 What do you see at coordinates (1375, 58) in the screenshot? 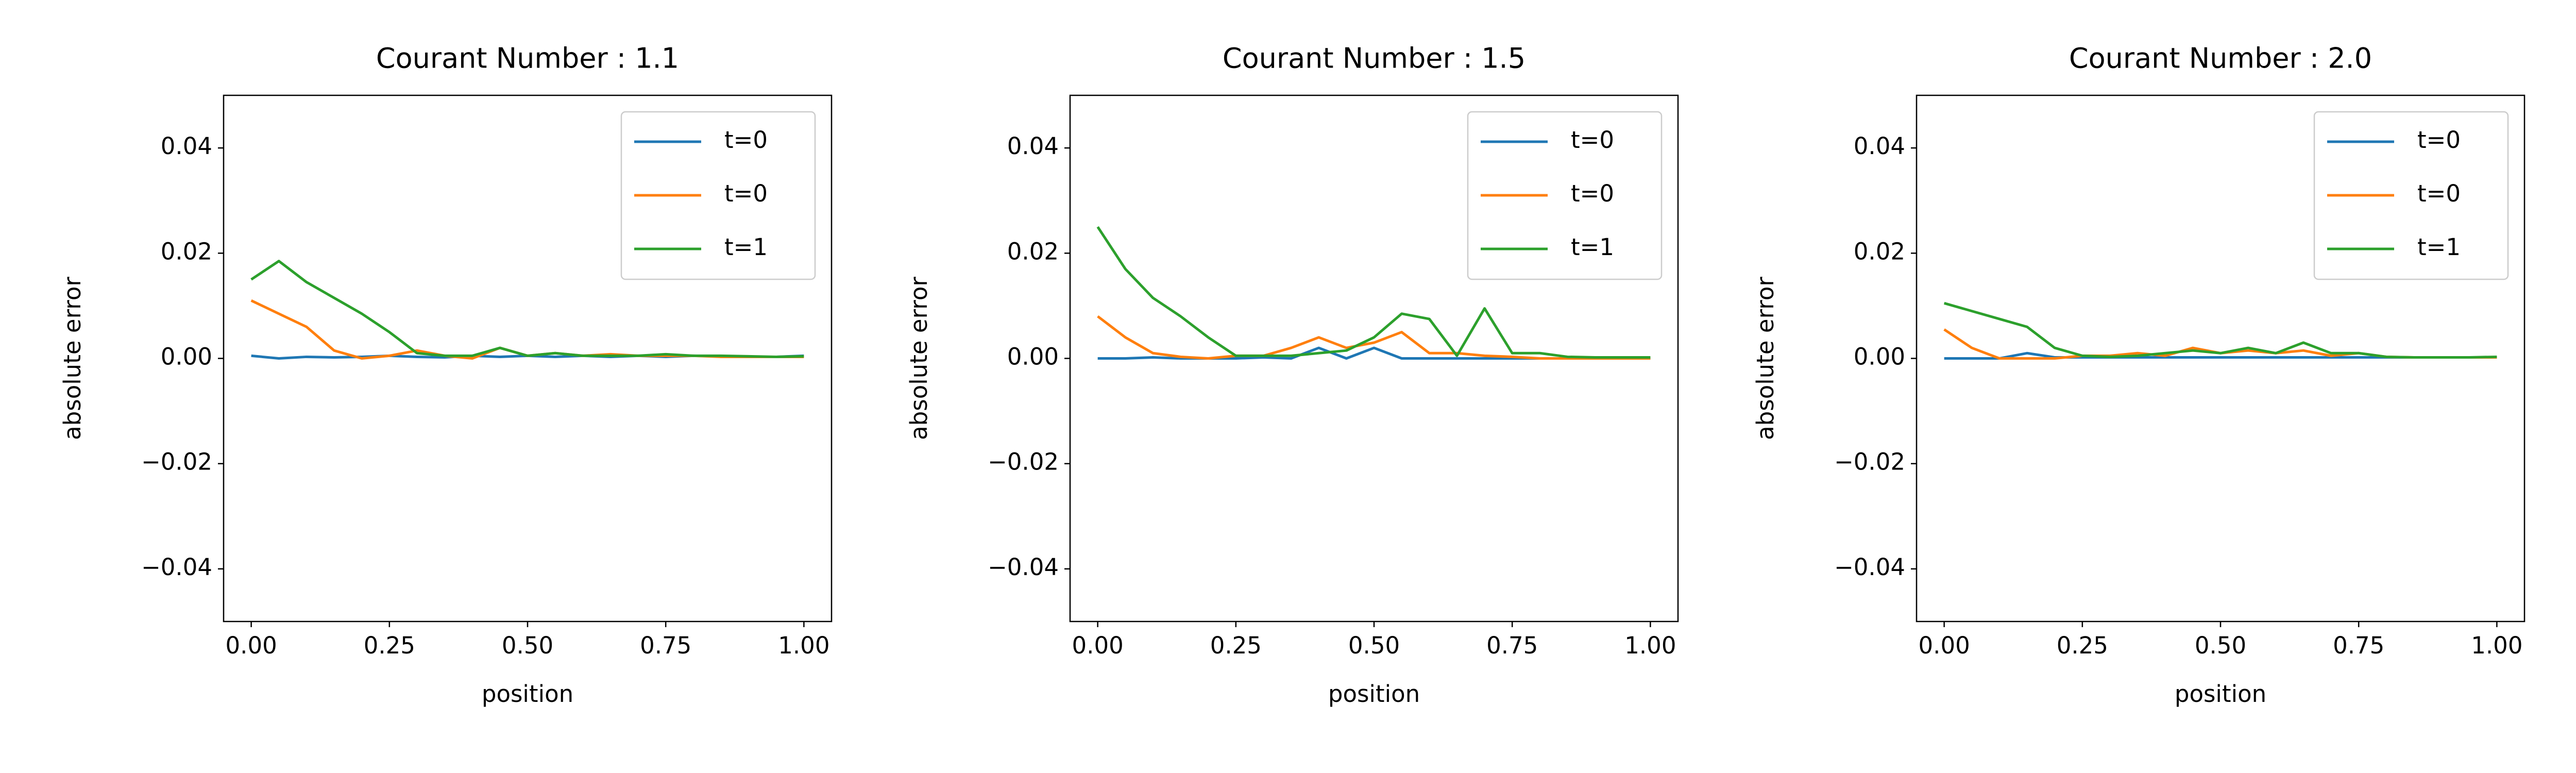
I see `chart-title: Courant Number : 1.5` at bounding box center [1375, 58].